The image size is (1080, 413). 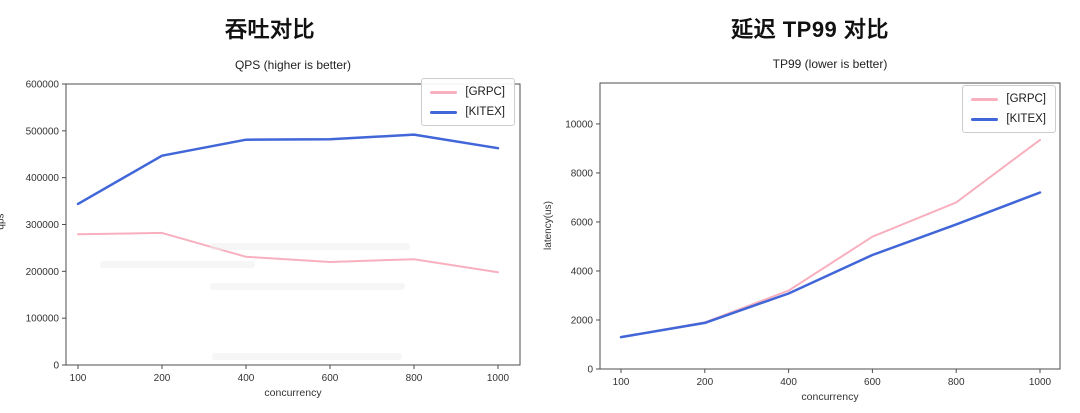 What do you see at coordinates (43, 272) in the screenshot?
I see `svg-text: 200000` at bounding box center [43, 272].